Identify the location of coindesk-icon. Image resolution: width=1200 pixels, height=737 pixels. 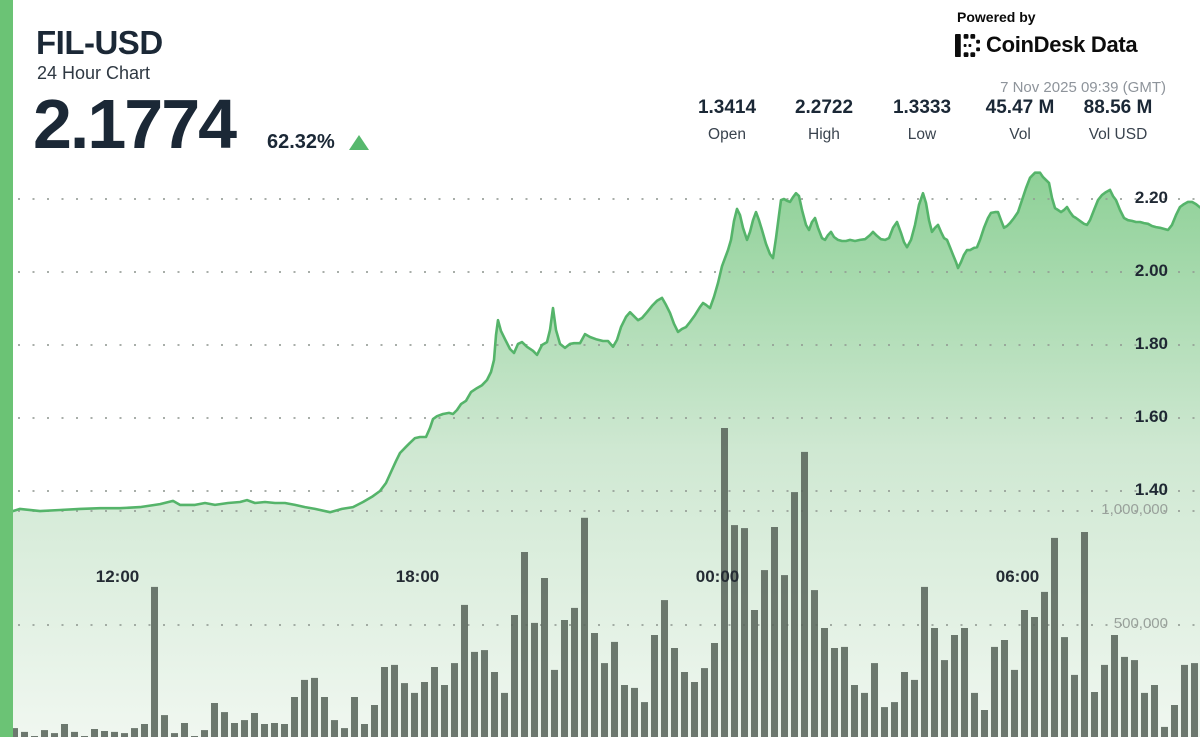
(967, 45).